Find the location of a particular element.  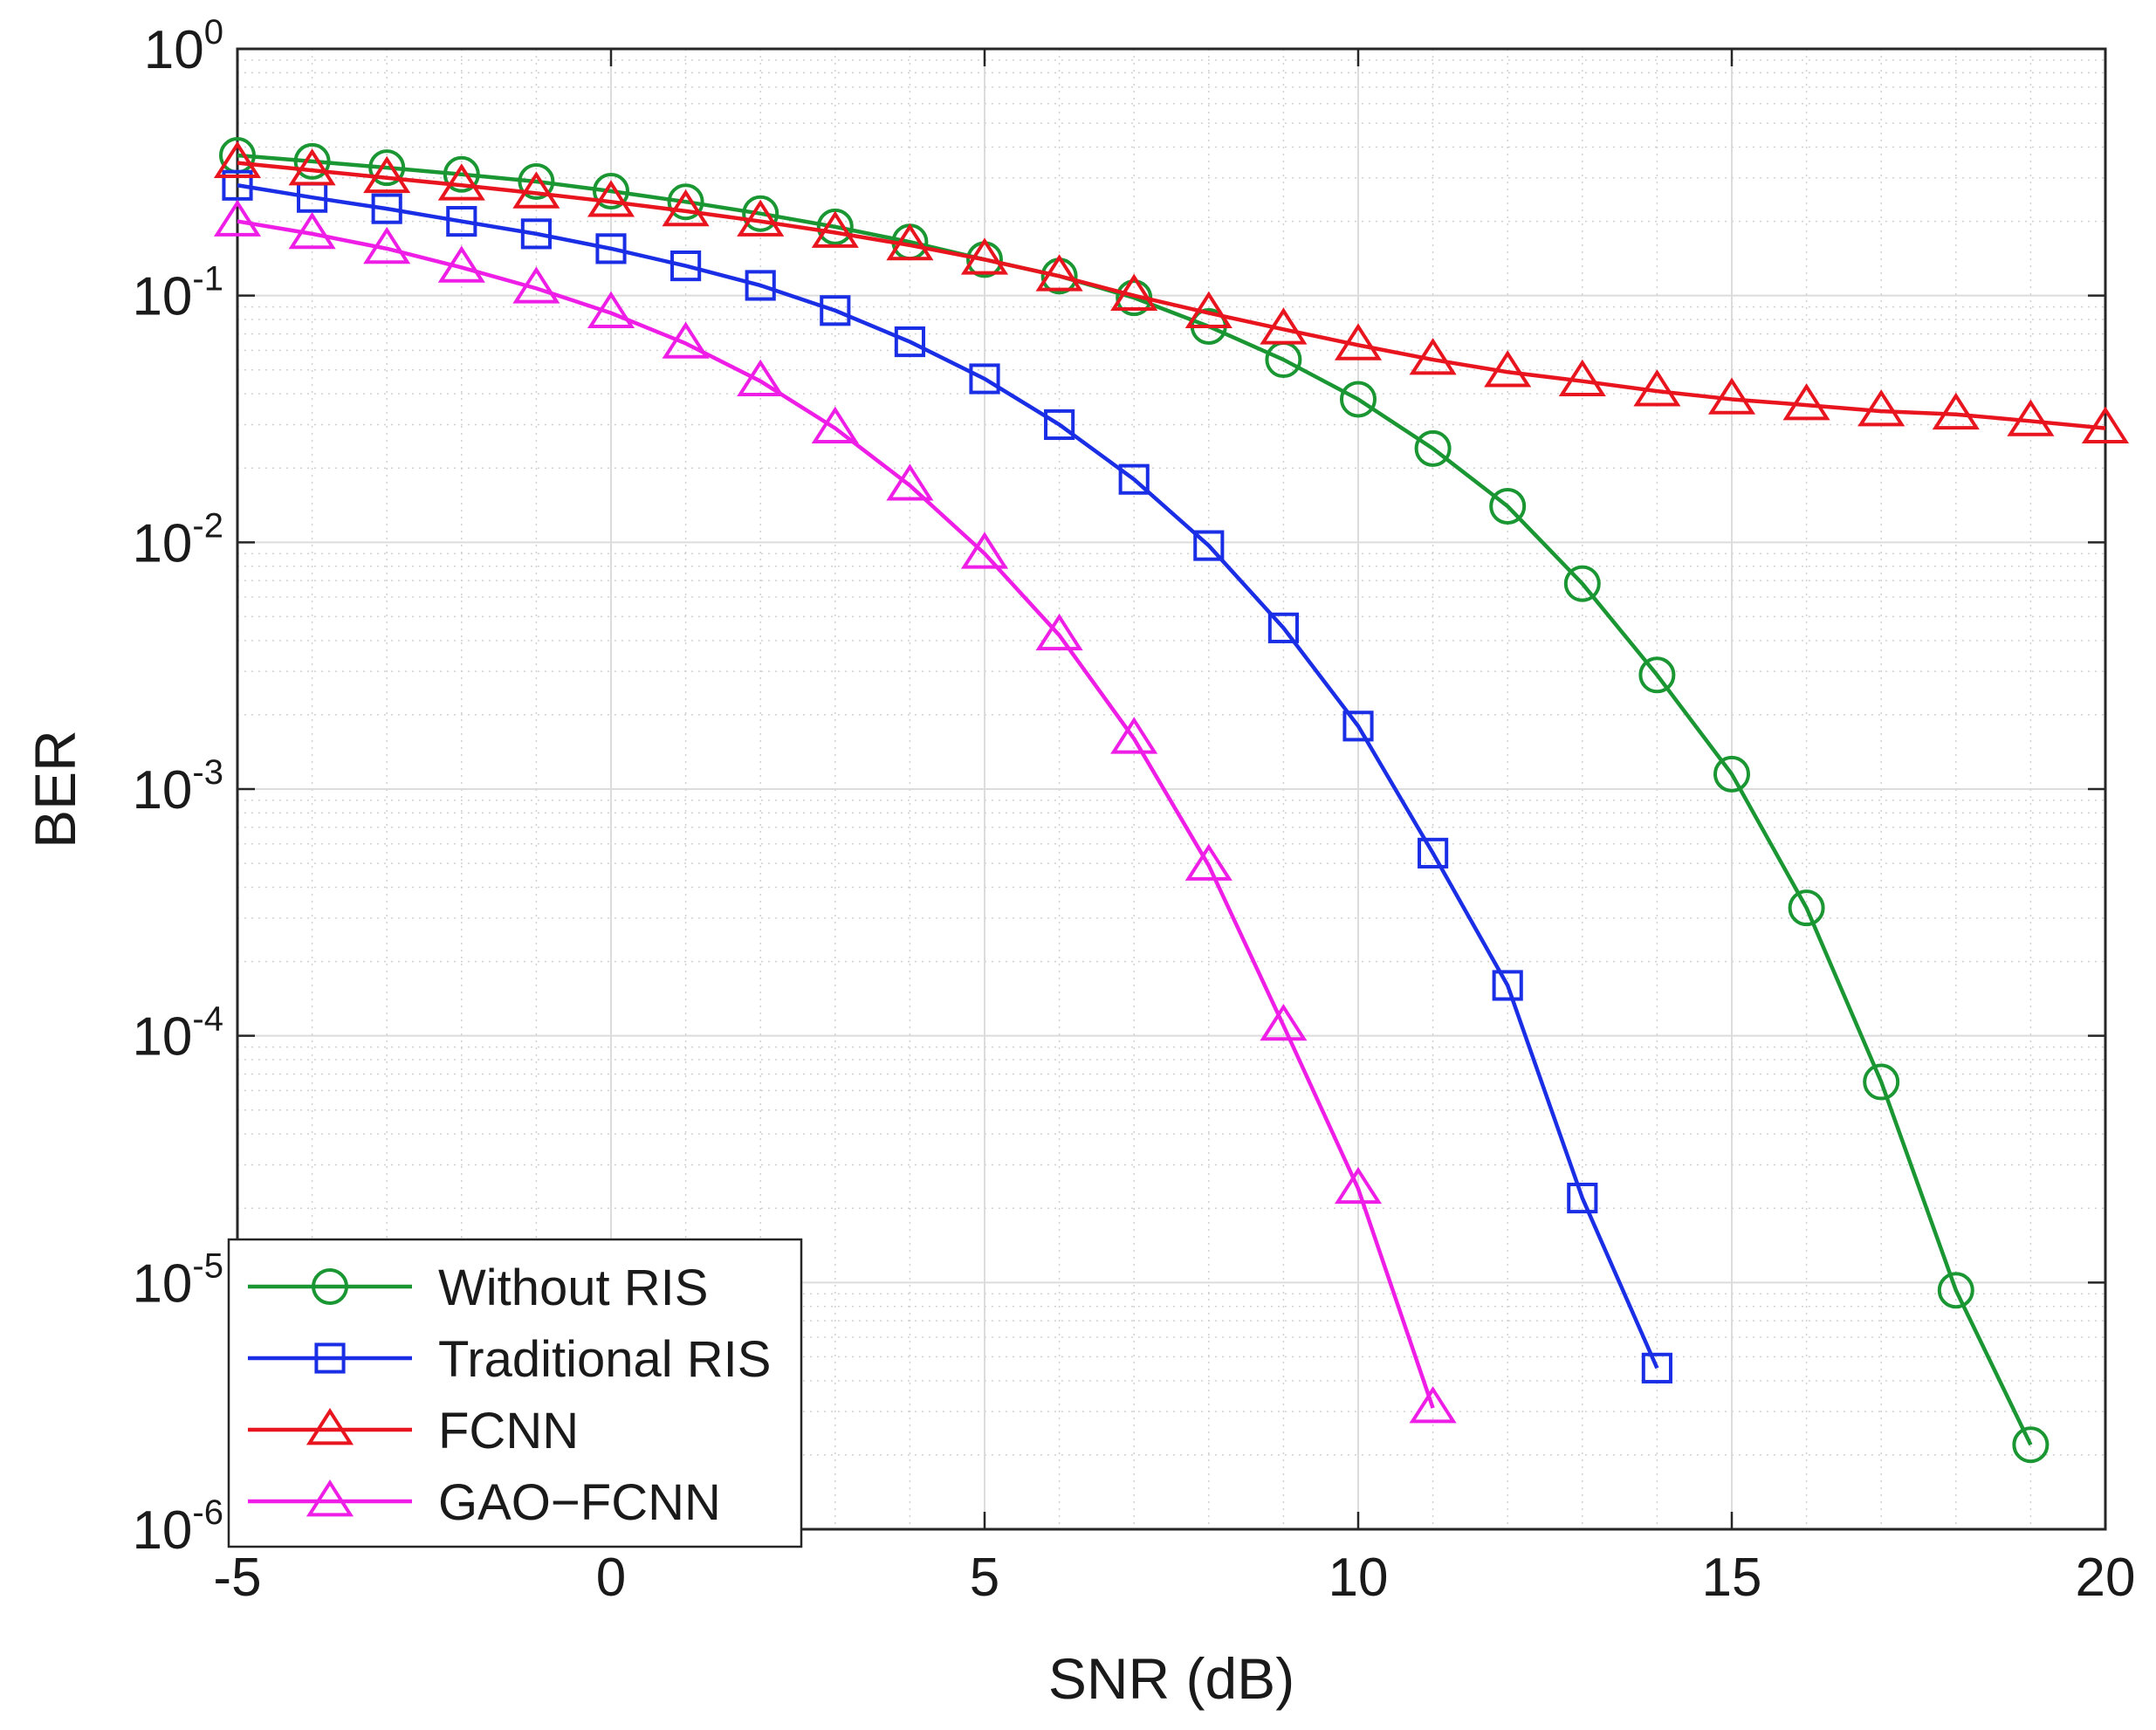

legend-item: FCNN is located at coordinates (413, 1431).